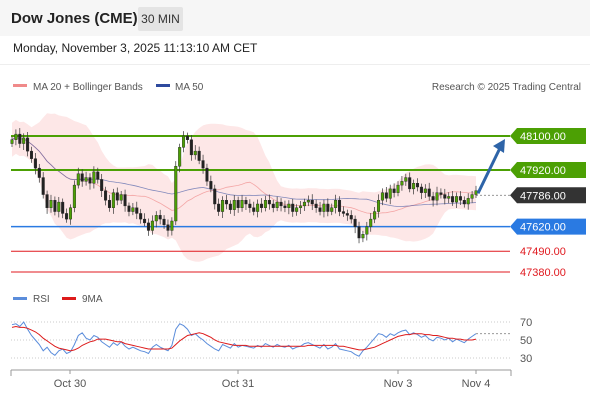 The width and height of the screenshot is (590, 400). What do you see at coordinates (135, 48) in the screenshot?
I see `timestamp: Monday, November 3, 2025 11:13:10 AM CET` at bounding box center [135, 48].